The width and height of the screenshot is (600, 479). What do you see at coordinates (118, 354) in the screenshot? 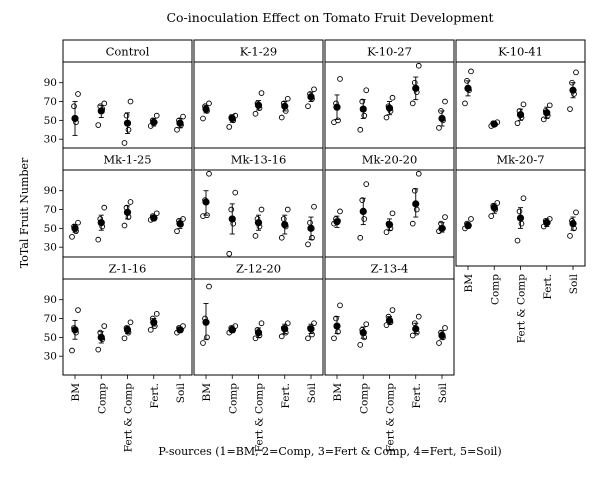
I see `panel-z-1-16: Z-1-16 30 50 70 90 BM Comp Fert & Comp Fert. Soil` at bounding box center [118, 354].